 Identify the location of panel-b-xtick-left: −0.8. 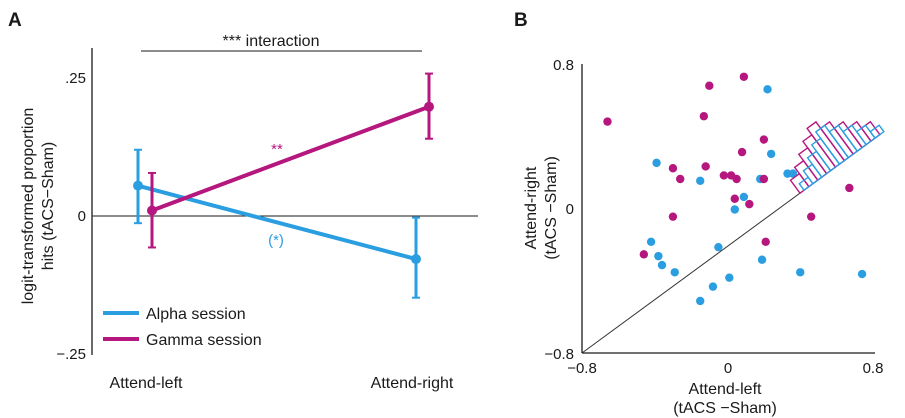
(582, 368).